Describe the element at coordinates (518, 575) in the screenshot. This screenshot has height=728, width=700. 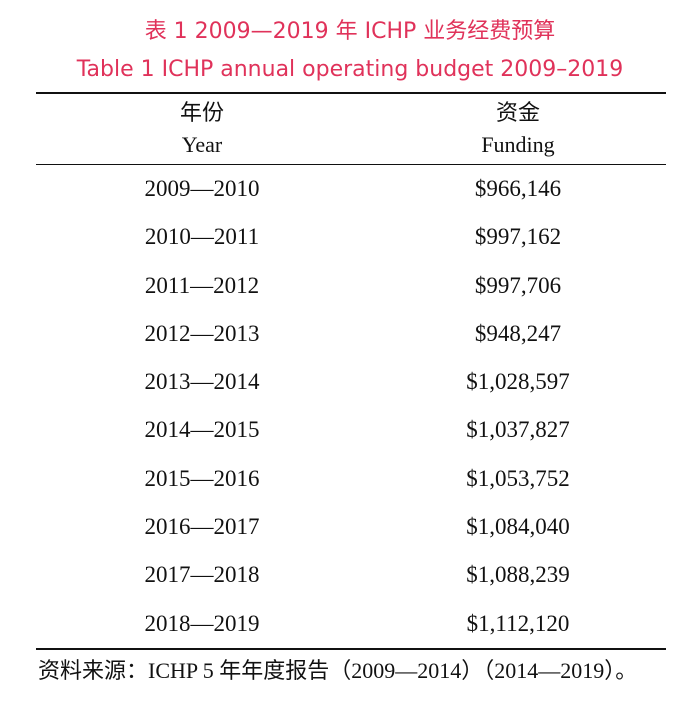
I see `funding-cell: $1,088,239` at that location.